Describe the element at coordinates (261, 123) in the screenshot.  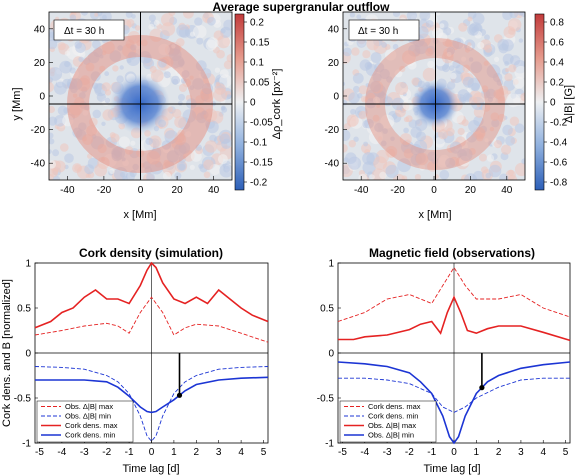
I see `colorbar-tick-label: -0.05` at that location.